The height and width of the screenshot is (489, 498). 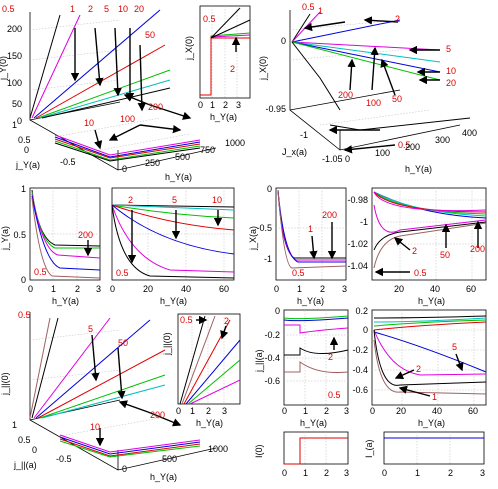 I want to click on row2-panel-2: 2 5 10 0.5 0 20 40 60 h_Y(a), so click(x=172, y=246).